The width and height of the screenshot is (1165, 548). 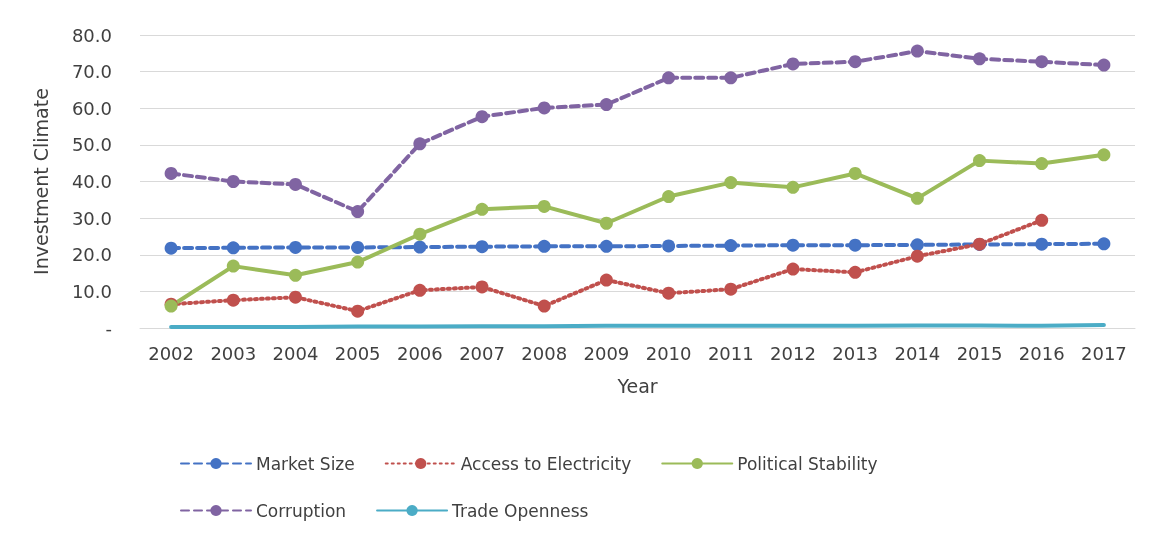 What do you see at coordinates (1104, 353) in the screenshot?
I see `x-tick-label: 2017` at bounding box center [1104, 353].